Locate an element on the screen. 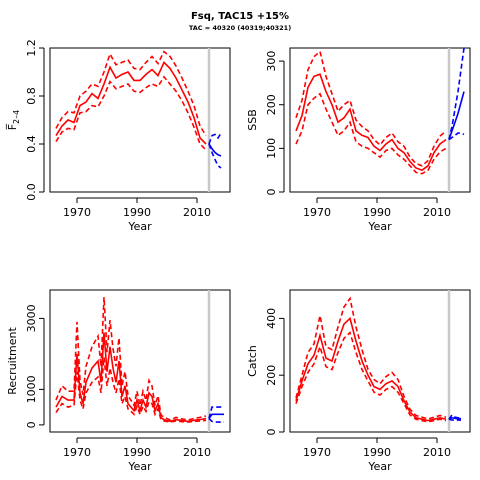 This screenshot has height=480, width=480. f-historical-lower-line is located at coordinates (131, 113).